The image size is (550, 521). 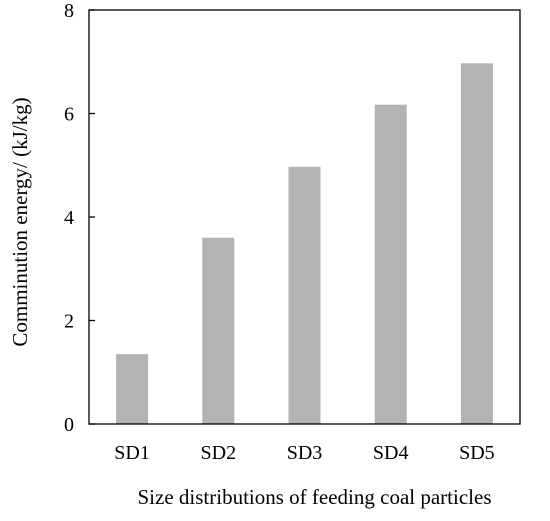 I want to click on x-axis-ticks: SD1 SD2 SD3 SD4 SD5, so click(x=304, y=453).